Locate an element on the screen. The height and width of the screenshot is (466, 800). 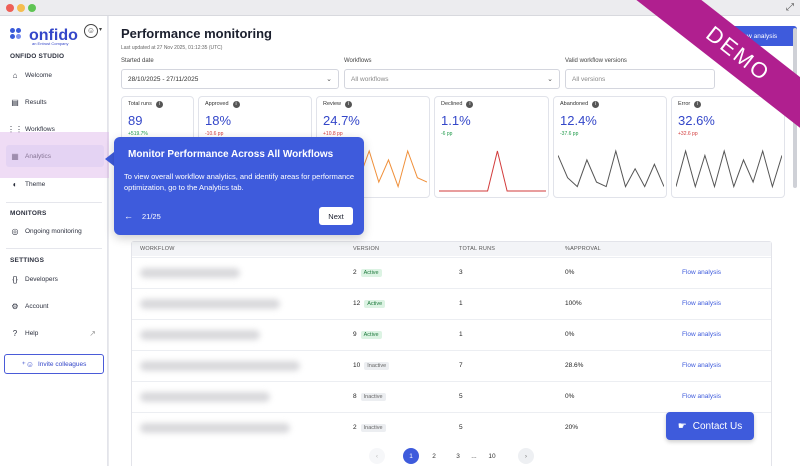
brand-name: onfido is located at coordinates (53, 35).